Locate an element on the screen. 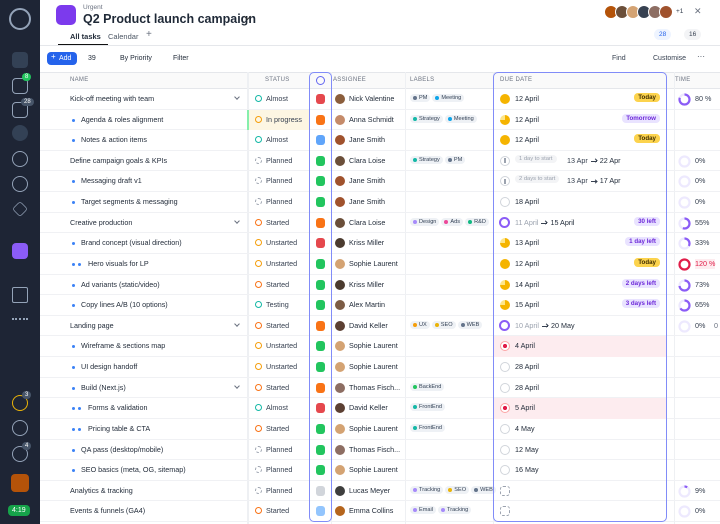 This screenshot has width=720, height=524. nav-add is located at coordinates (20, 251).